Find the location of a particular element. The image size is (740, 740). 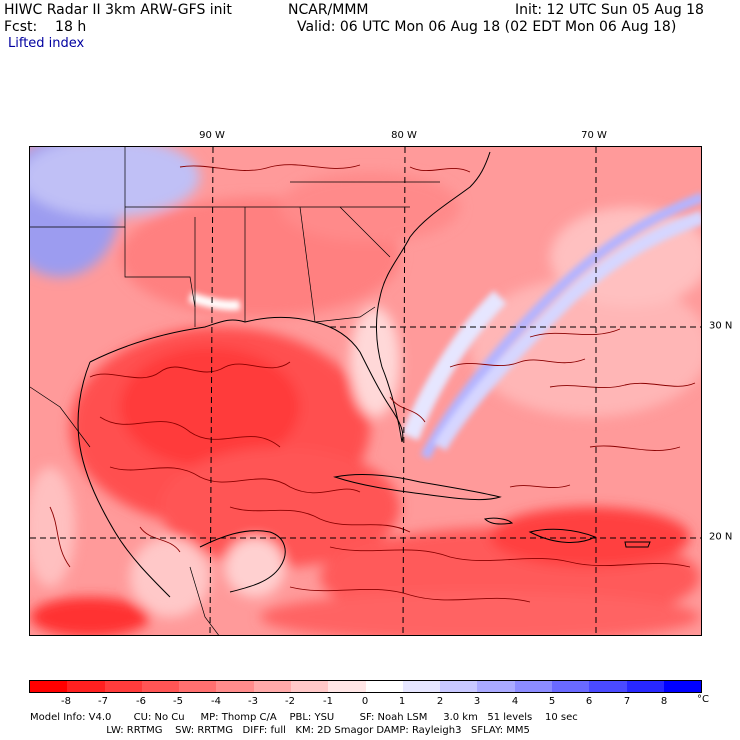

forecast-hour: Fcst: 18 h is located at coordinates (45, 27).